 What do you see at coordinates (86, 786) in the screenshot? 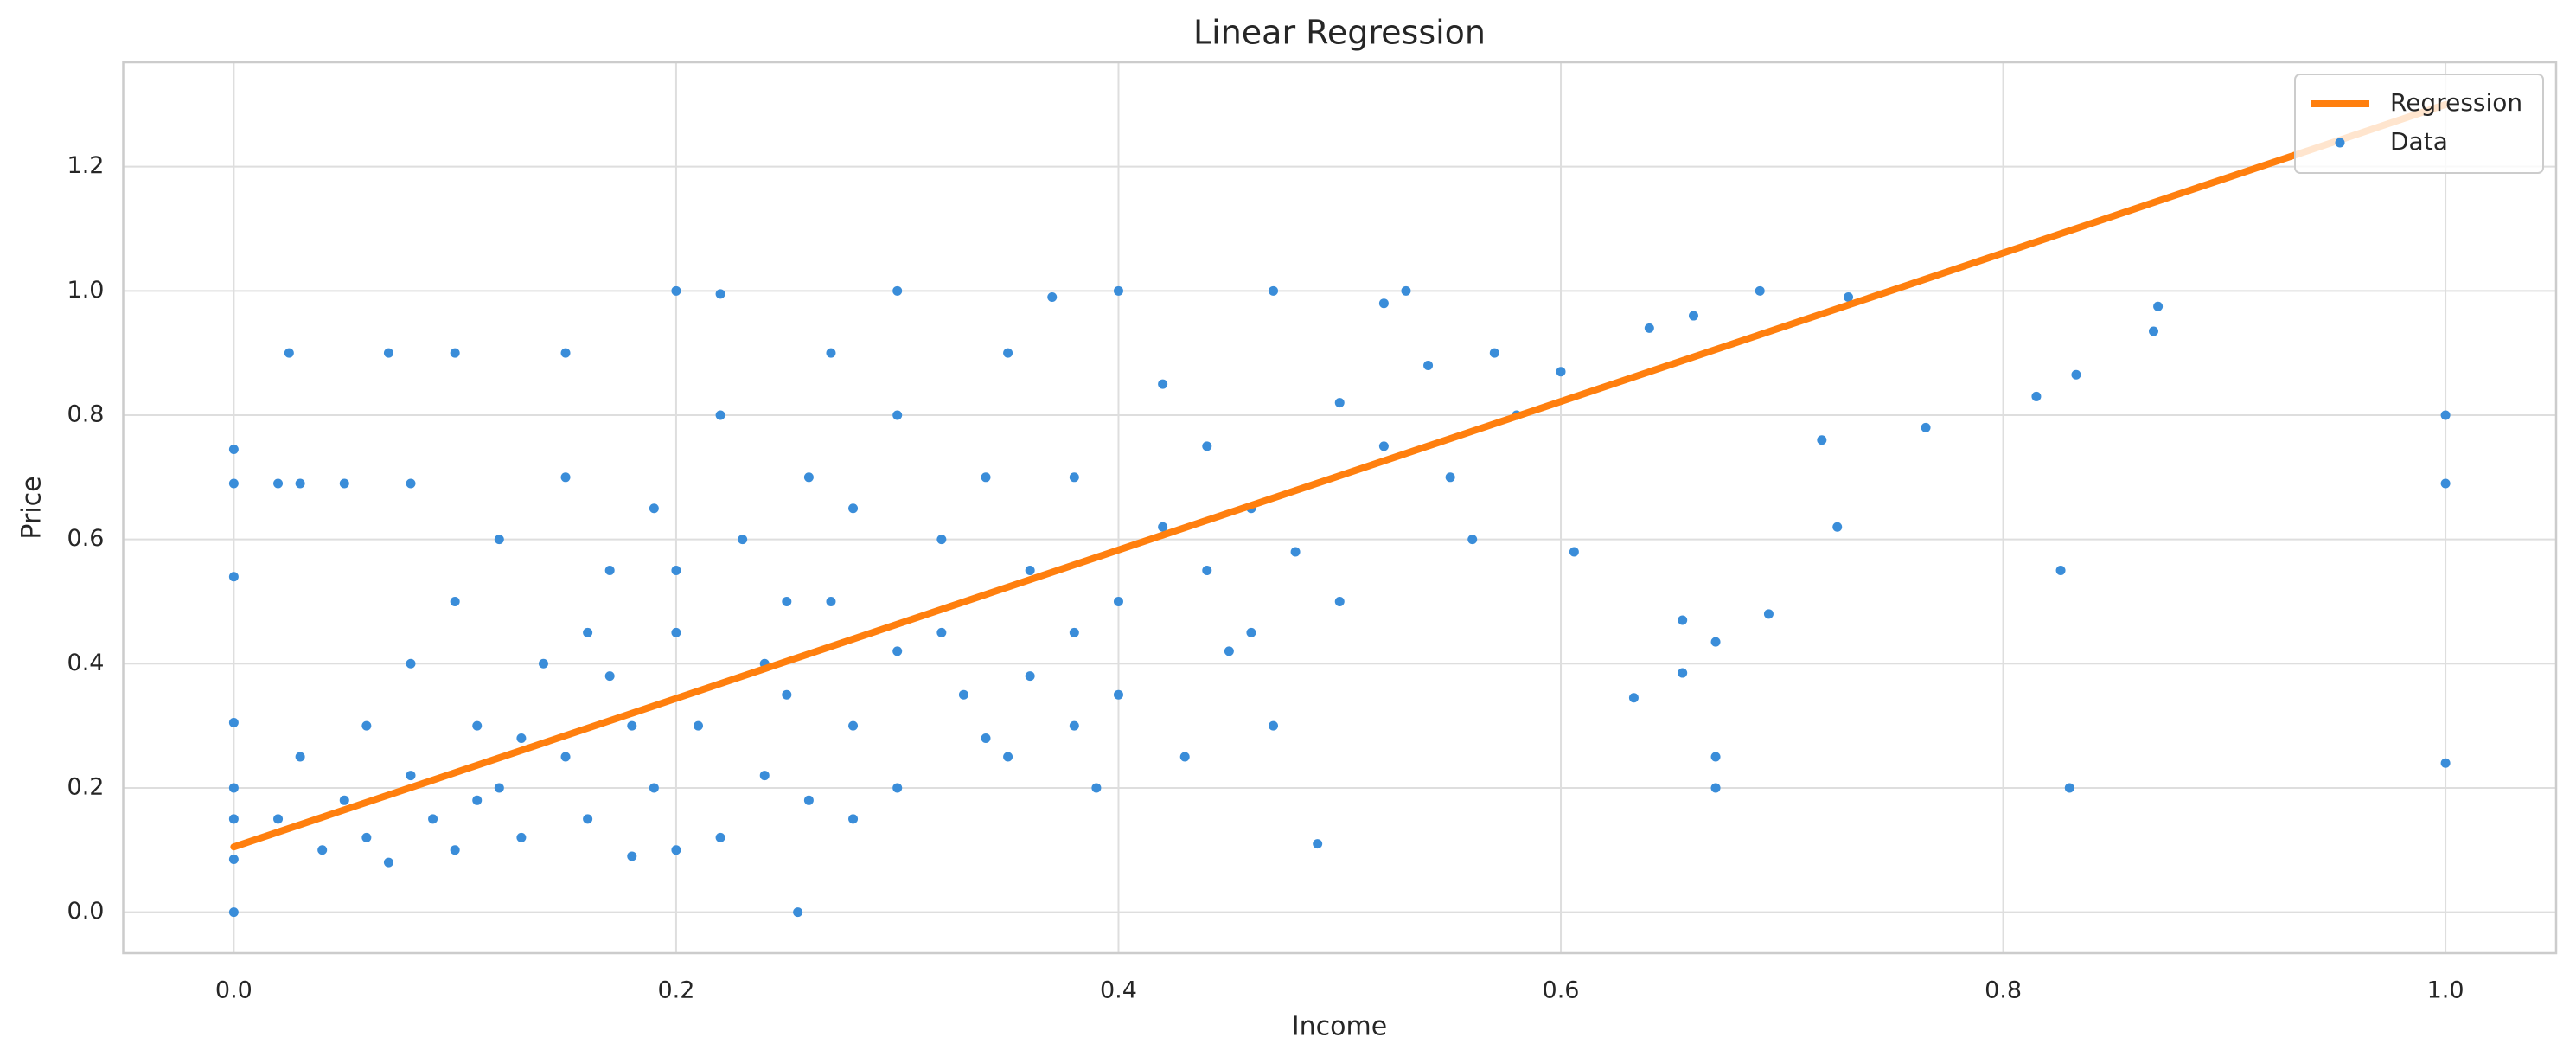
I see `y-tick-label: 0.2` at bounding box center [86, 786].